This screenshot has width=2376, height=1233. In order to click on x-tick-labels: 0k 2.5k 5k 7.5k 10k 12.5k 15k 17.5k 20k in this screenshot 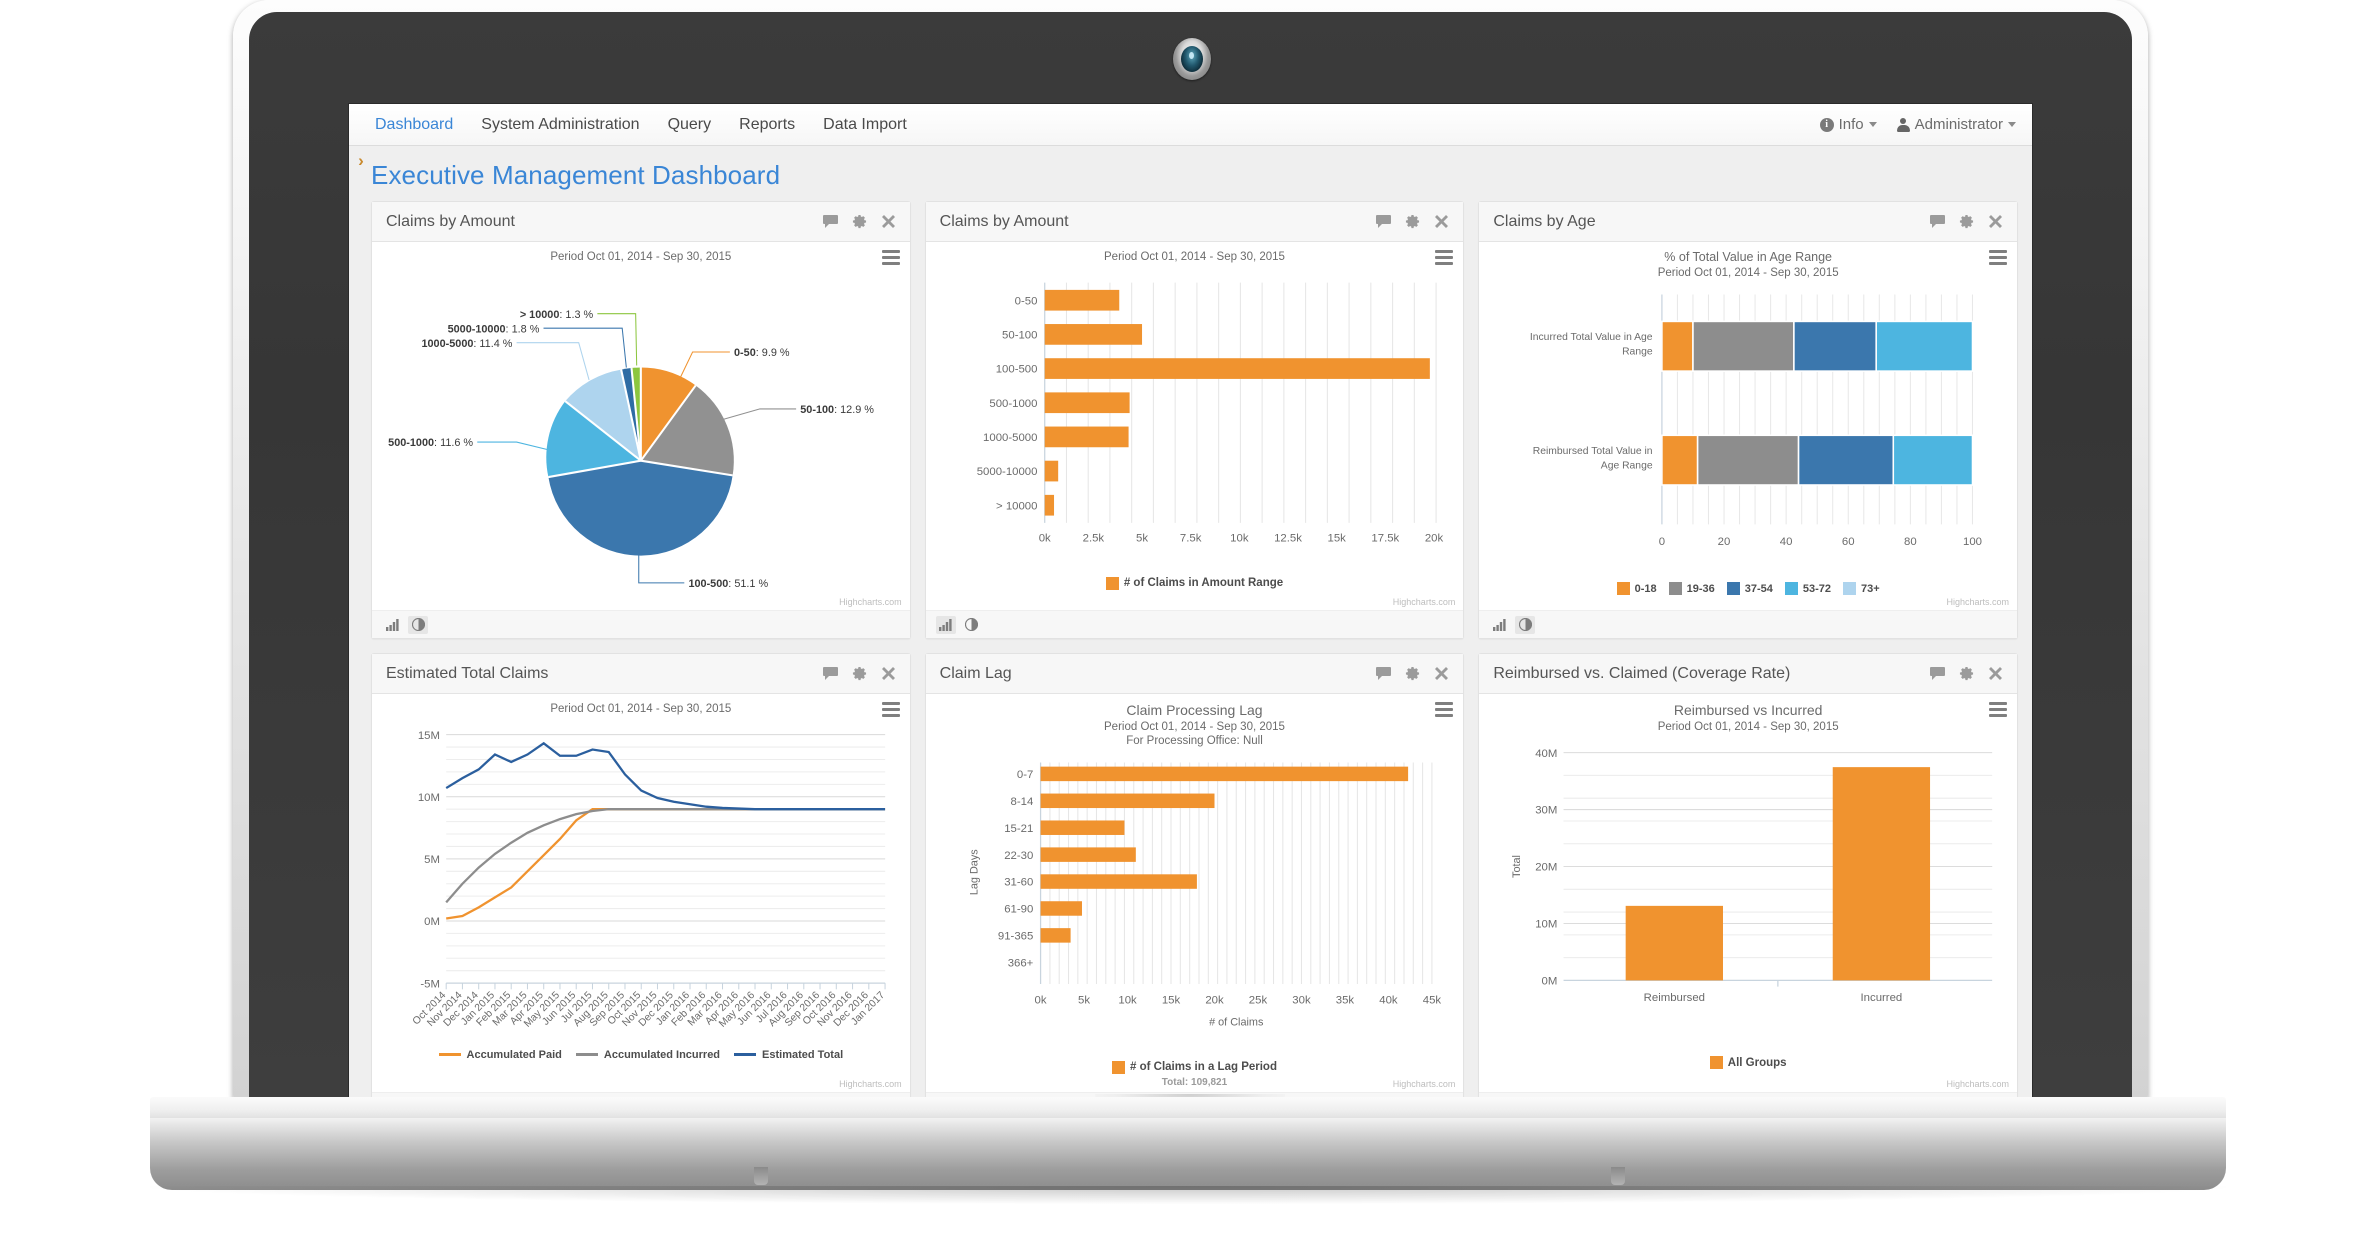, I will do `click(1240, 539)`.